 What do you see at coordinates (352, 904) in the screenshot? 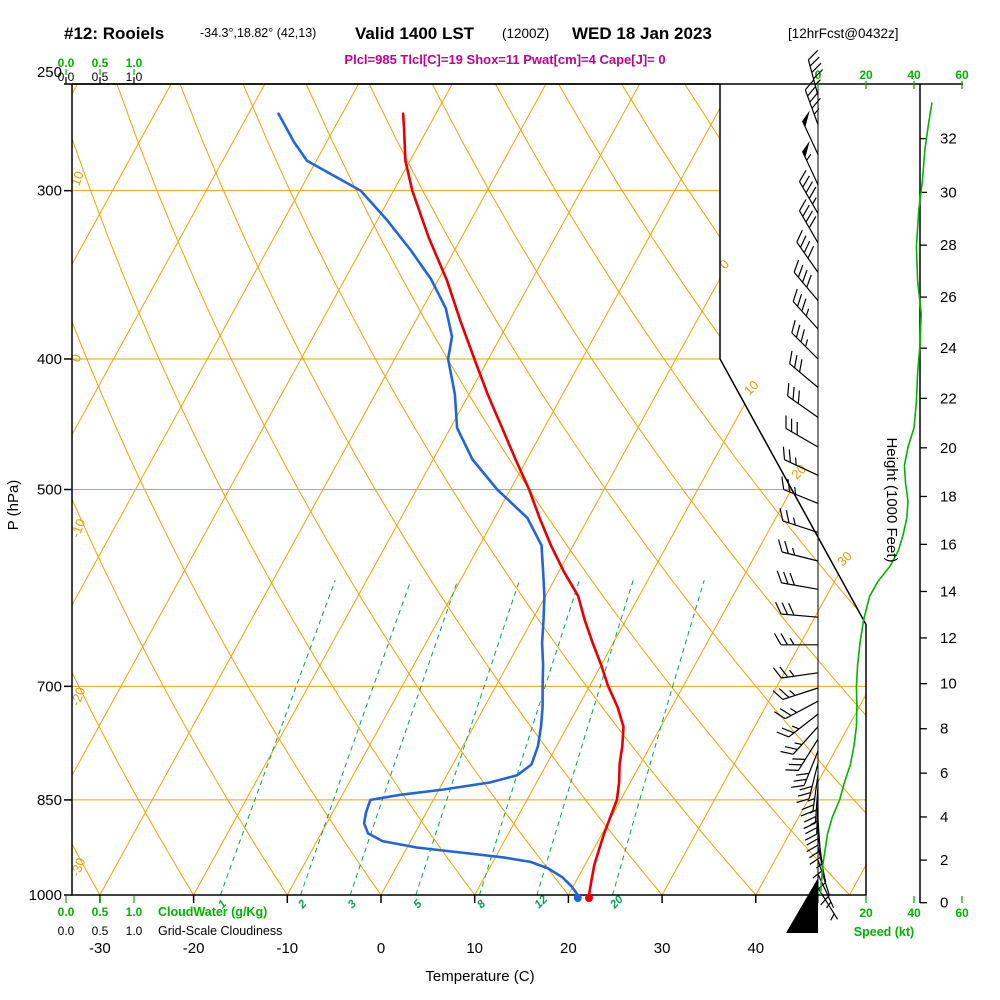
I see `mixing-ratio-label: 3` at bounding box center [352, 904].